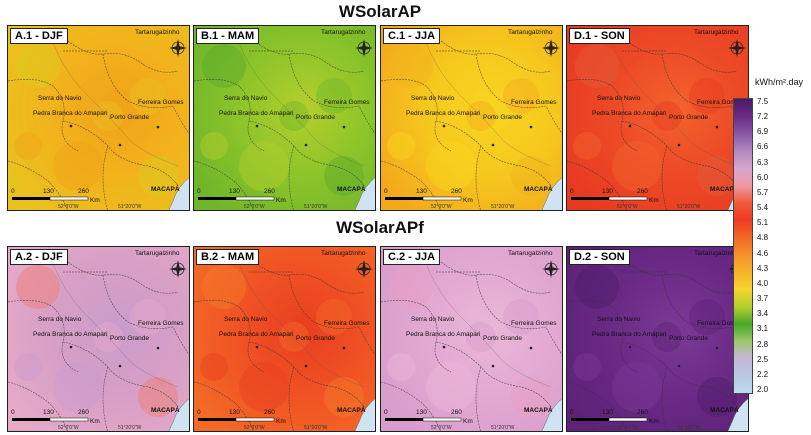 The width and height of the screenshot is (811, 435). Describe the element at coordinates (763, 177) in the screenshot. I see `legend-tick-label: 6.0` at that location.